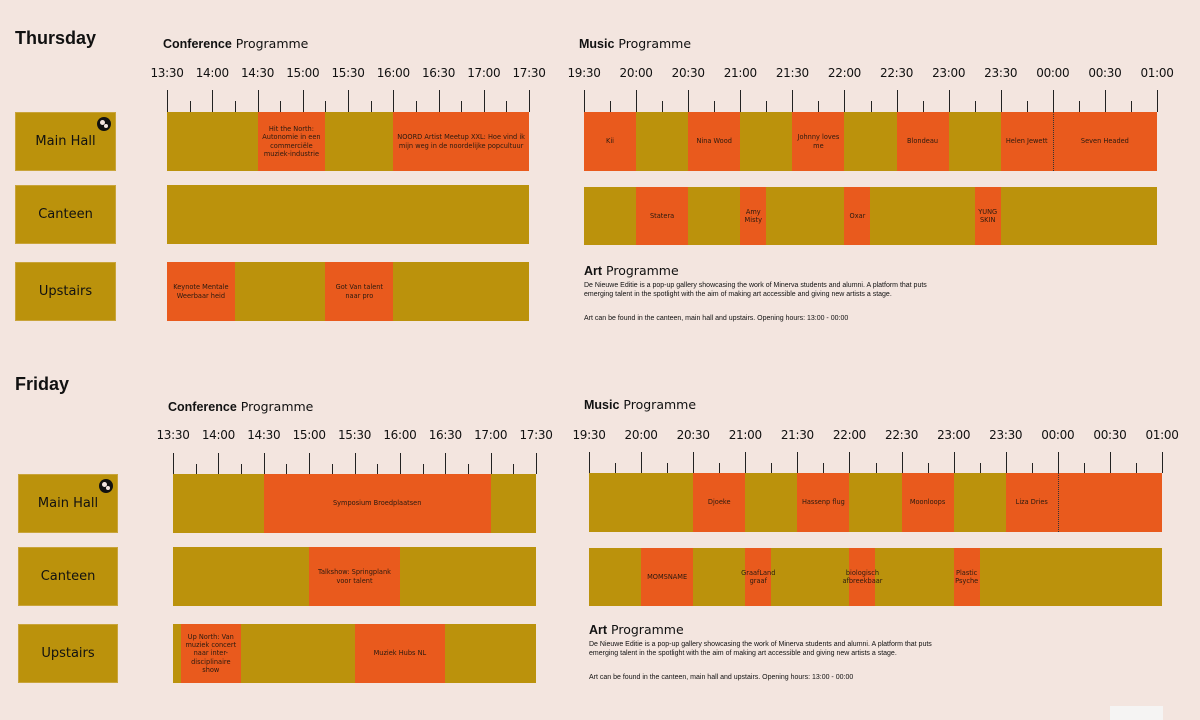 This screenshot has height=720, width=1200. I want to click on time-label: 20:00, so click(641, 435).